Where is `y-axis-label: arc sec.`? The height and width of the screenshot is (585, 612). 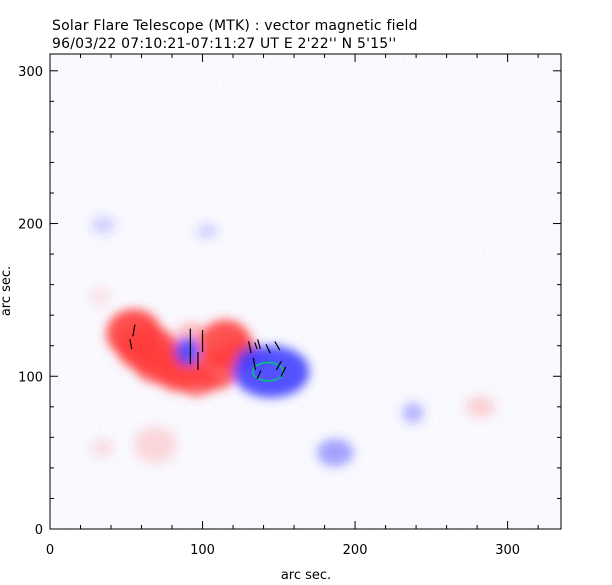
y-axis-label: arc sec. is located at coordinates (7, 291).